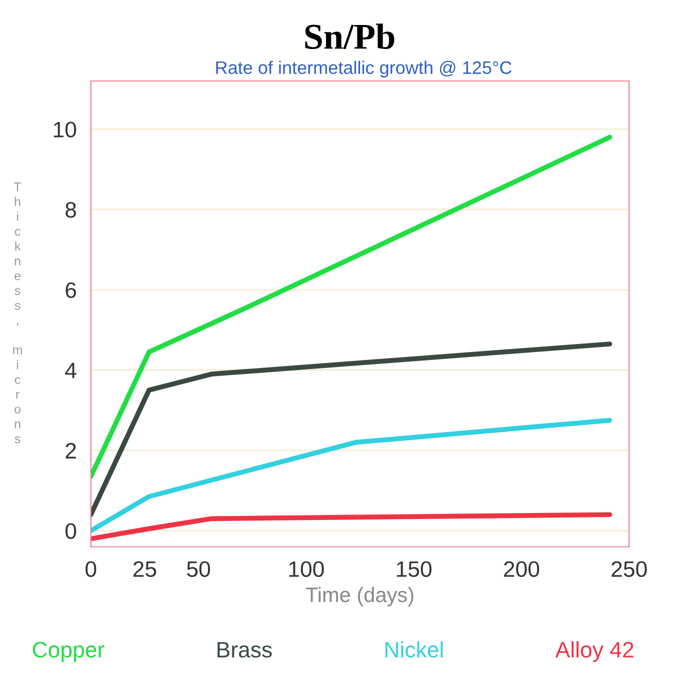 The height and width of the screenshot is (675, 699). Describe the element at coordinates (414, 649) in the screenshot. I see `text: Nickel` at that location.